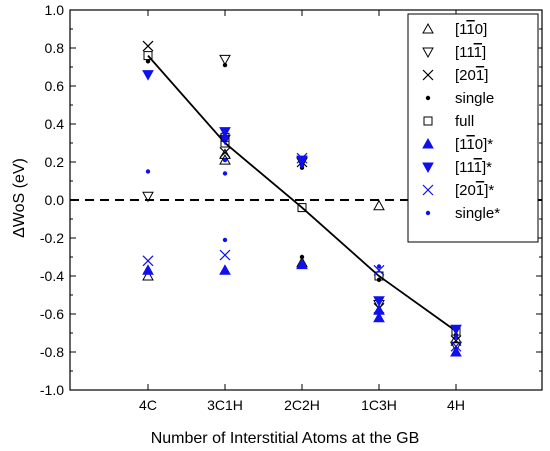  What do you see at coordinates (464, 121) in the screenshot?
I see `legend-label: full` at bounding box center [464, 121].